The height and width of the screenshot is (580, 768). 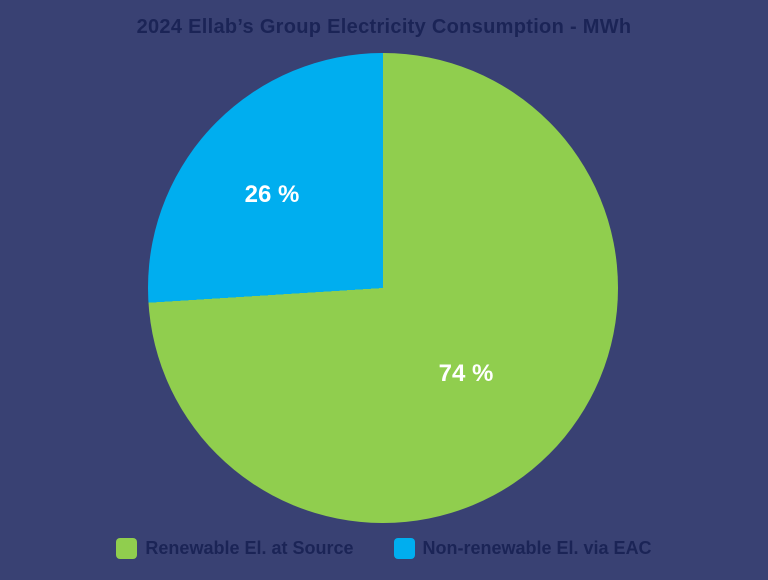 What do you see at coordinates (466, 373) in the screenshot?
I see `slice-label-renewable: 74 %` at bounding box center [466, 373].